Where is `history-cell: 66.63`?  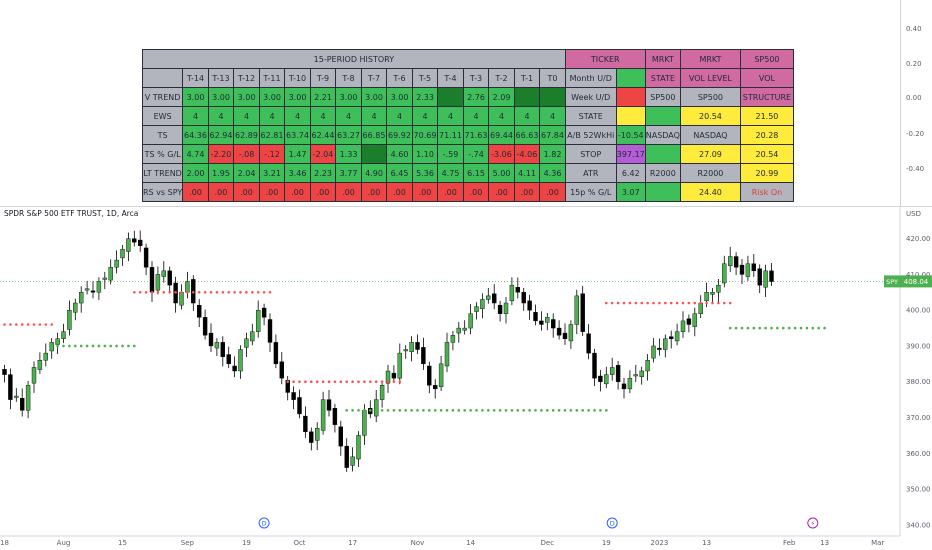 history-cell: 66.63 is located at coordinates (527, 135).